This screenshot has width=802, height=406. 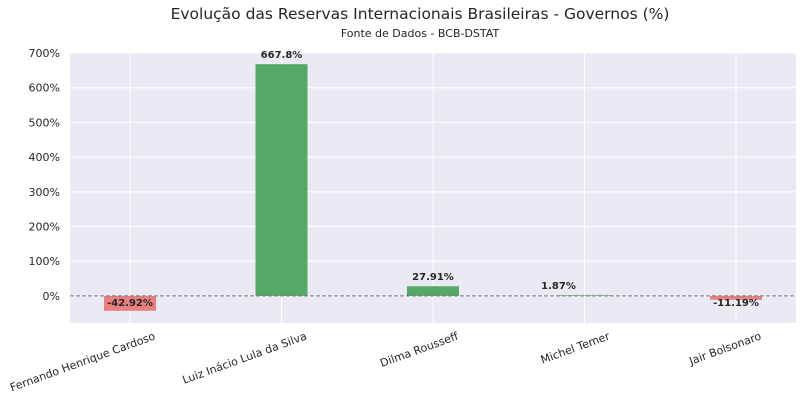 I want to click on data-label: 27.91%, so click(x=433, y=277).